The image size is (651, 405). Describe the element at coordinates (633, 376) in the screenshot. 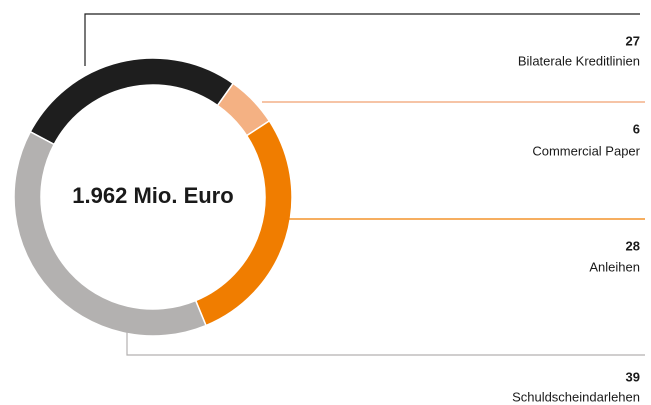

I see `value-label: 39` at that location.